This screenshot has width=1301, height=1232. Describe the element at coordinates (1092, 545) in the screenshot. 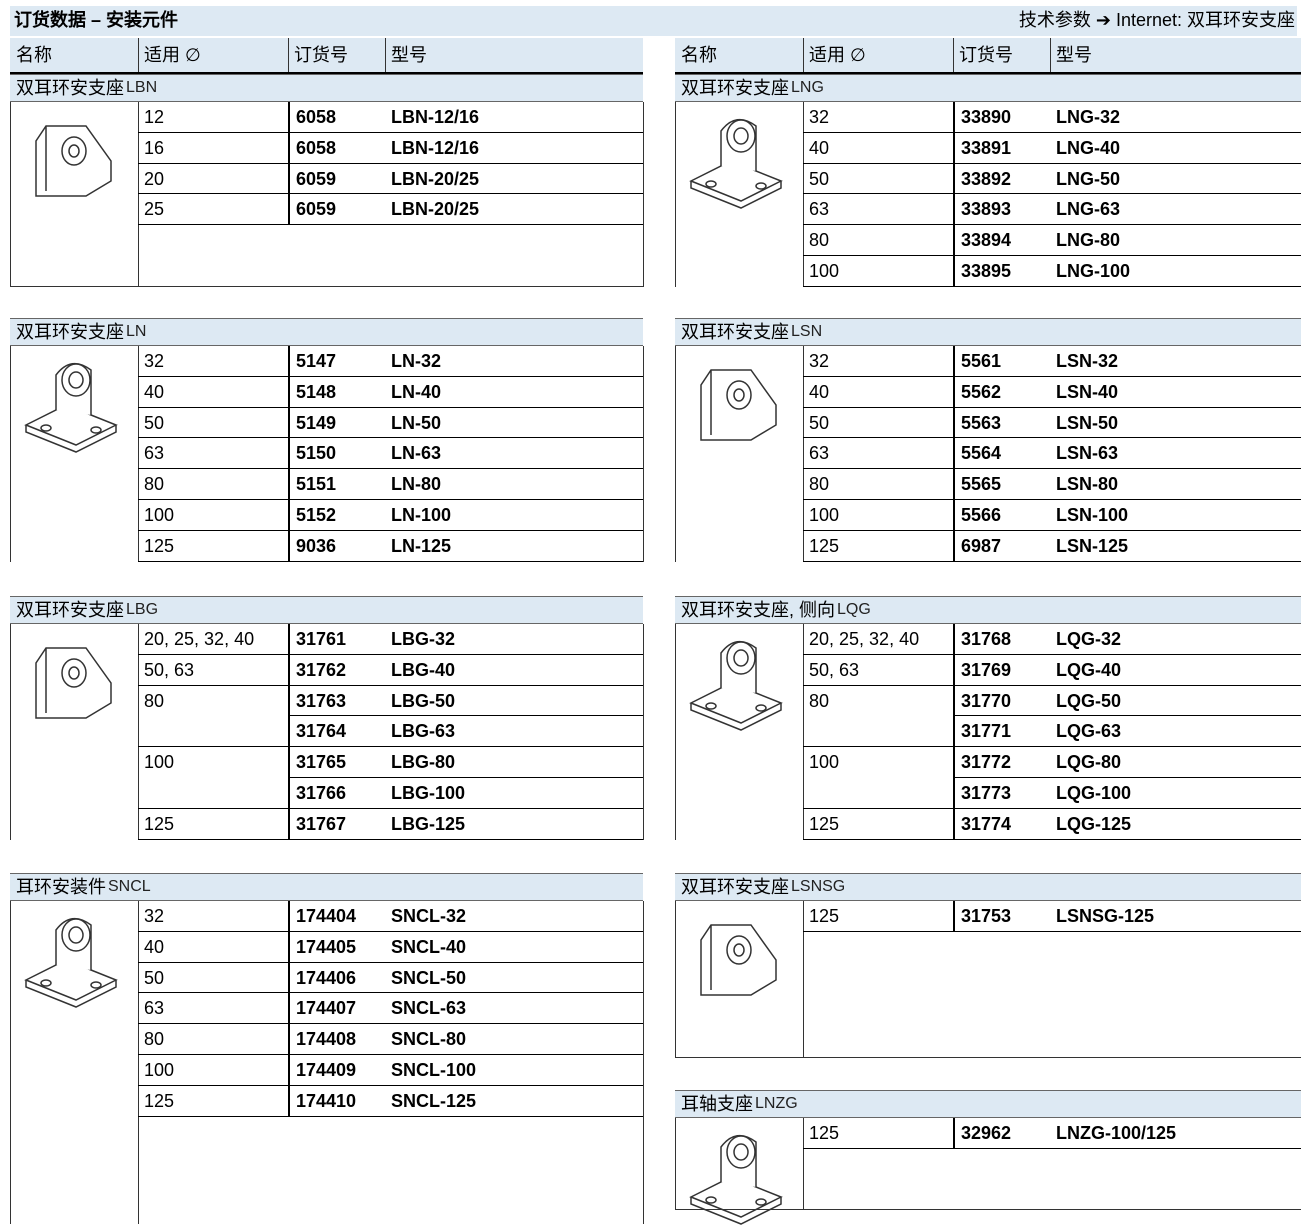

I see `type-code: LSN-125` at that location.